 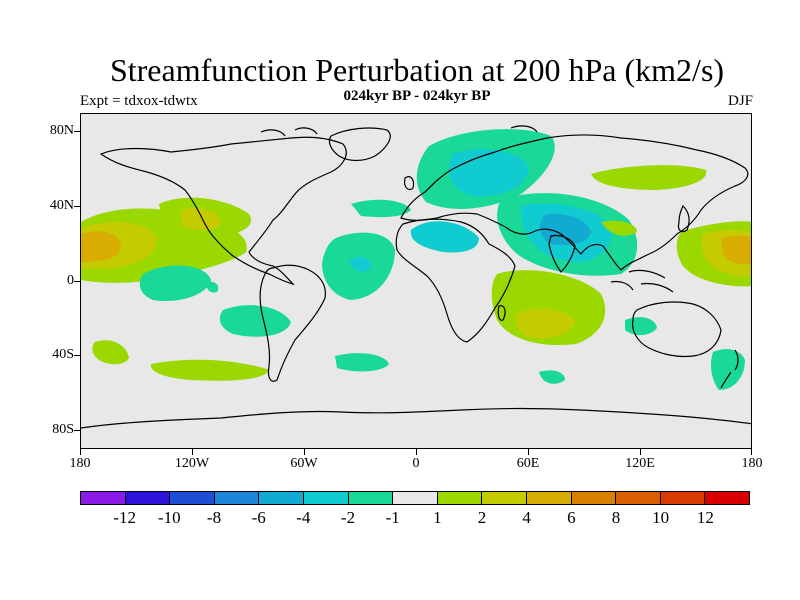 I want to click on season-label: DJF, so click(x=740, y=101).